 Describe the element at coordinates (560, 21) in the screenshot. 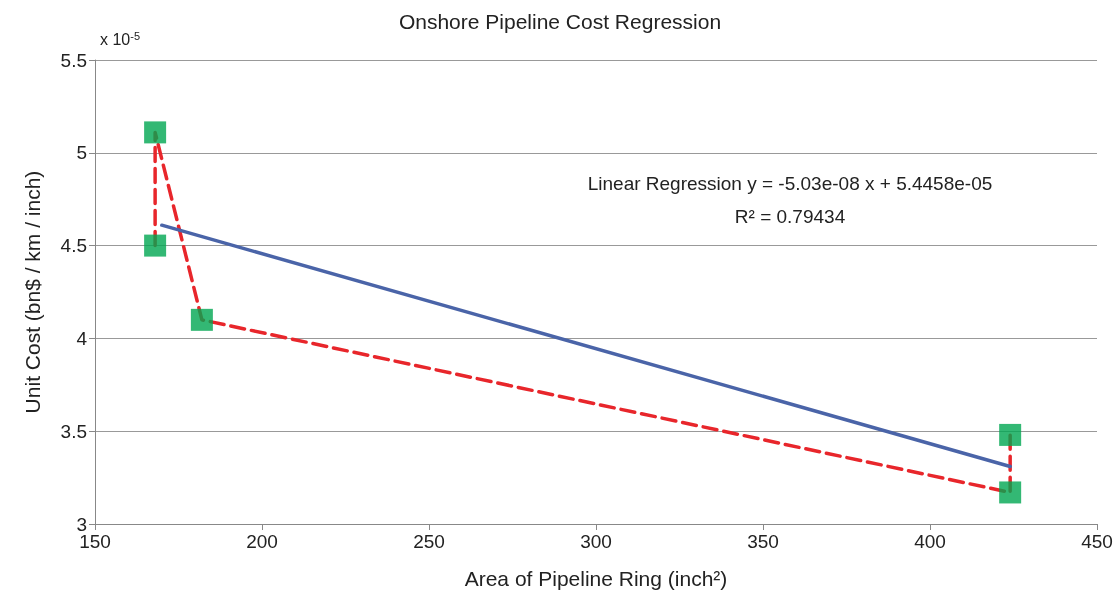

I see `chart-title: Onshore Pipeline Cost Regression` at that location.